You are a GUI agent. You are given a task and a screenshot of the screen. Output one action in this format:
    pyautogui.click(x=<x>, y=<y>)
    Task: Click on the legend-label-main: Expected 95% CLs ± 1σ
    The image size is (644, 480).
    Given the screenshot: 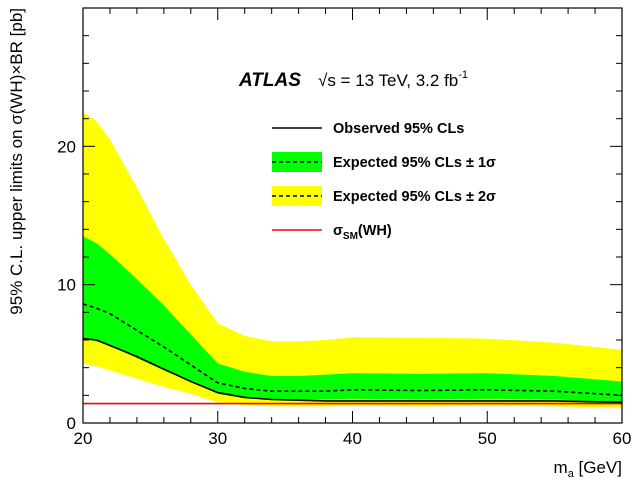 What is the action you would take?
    pyautogui.click(x=414, y=163)
    